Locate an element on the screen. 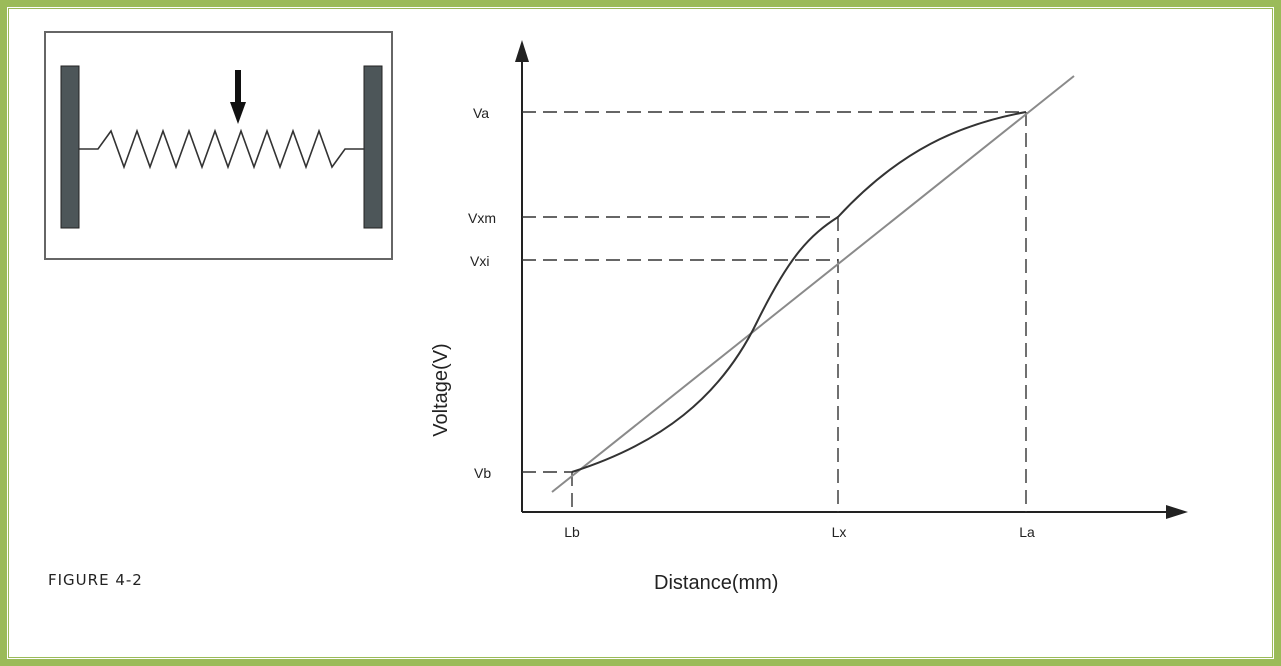 This screenshot has height=666, width=1281. left-terminal-bar is located at coordinates (70, 147).